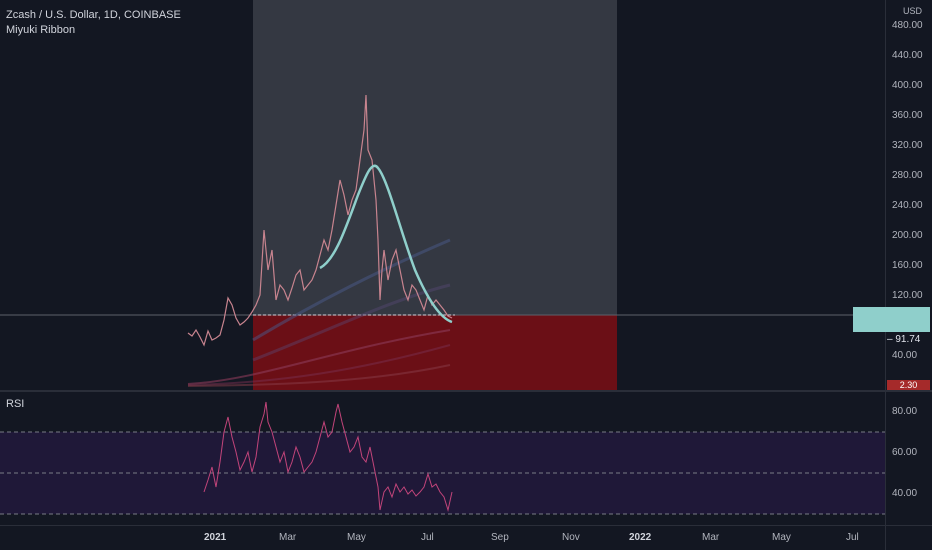 This screenshot has width=932, height=550. What do you see at coordinates (640, 537) in the screenshot?
I see `time-tick: 2022` at bounding box center [640, 537].